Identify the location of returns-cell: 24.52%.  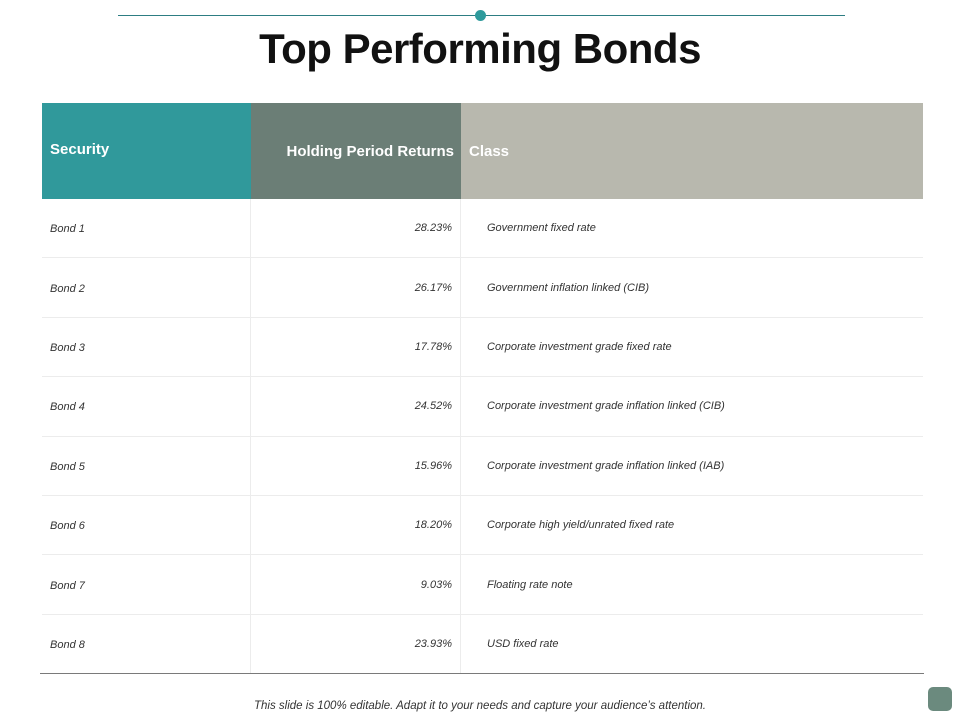
(356, 406).